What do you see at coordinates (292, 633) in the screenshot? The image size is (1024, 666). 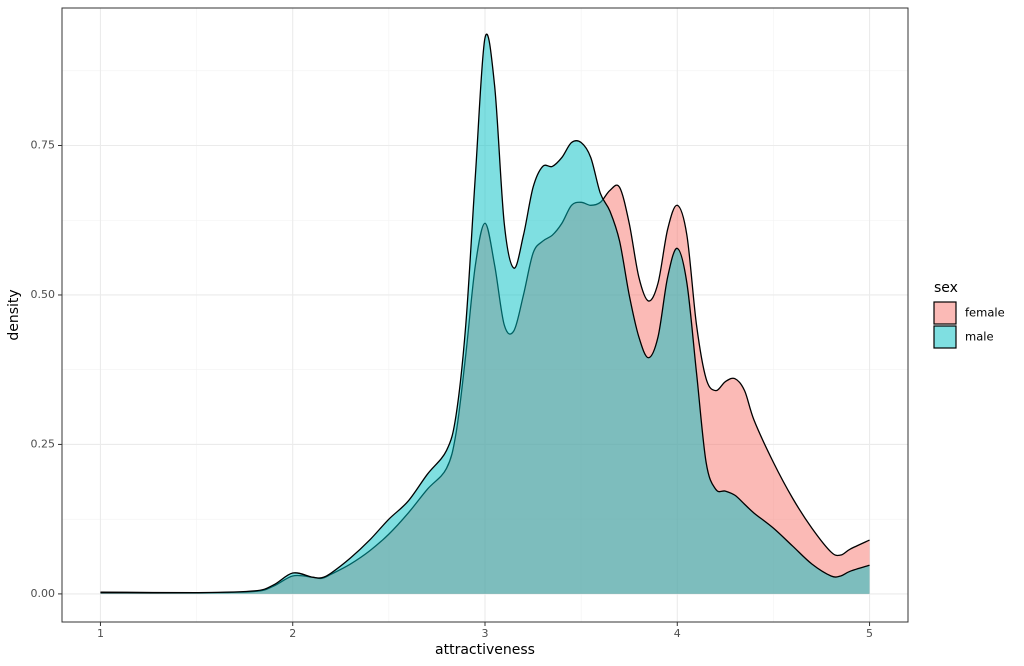 I see `x-tick-label: 2` at bounding box center [292, 633].